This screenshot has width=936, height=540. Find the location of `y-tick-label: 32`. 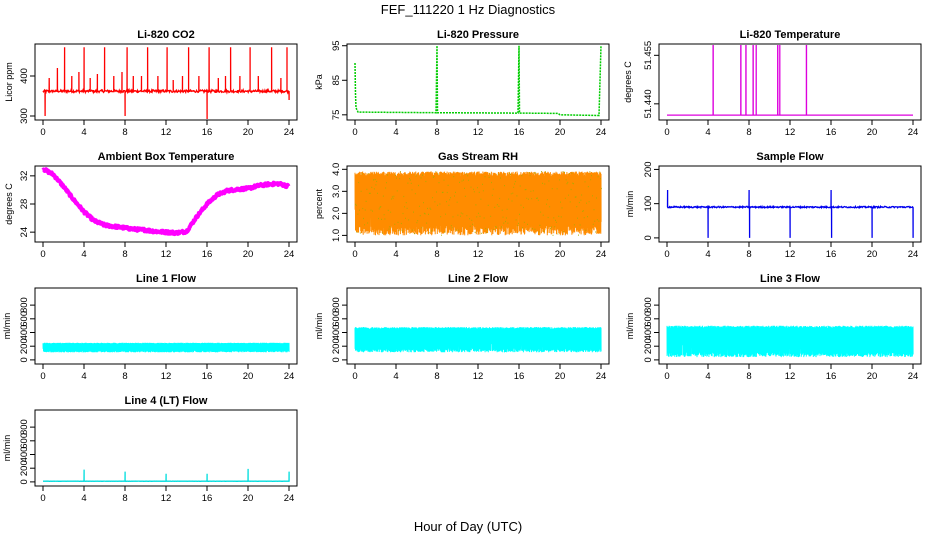

y-tick-label: 32 is located at coordinates (24, 176).